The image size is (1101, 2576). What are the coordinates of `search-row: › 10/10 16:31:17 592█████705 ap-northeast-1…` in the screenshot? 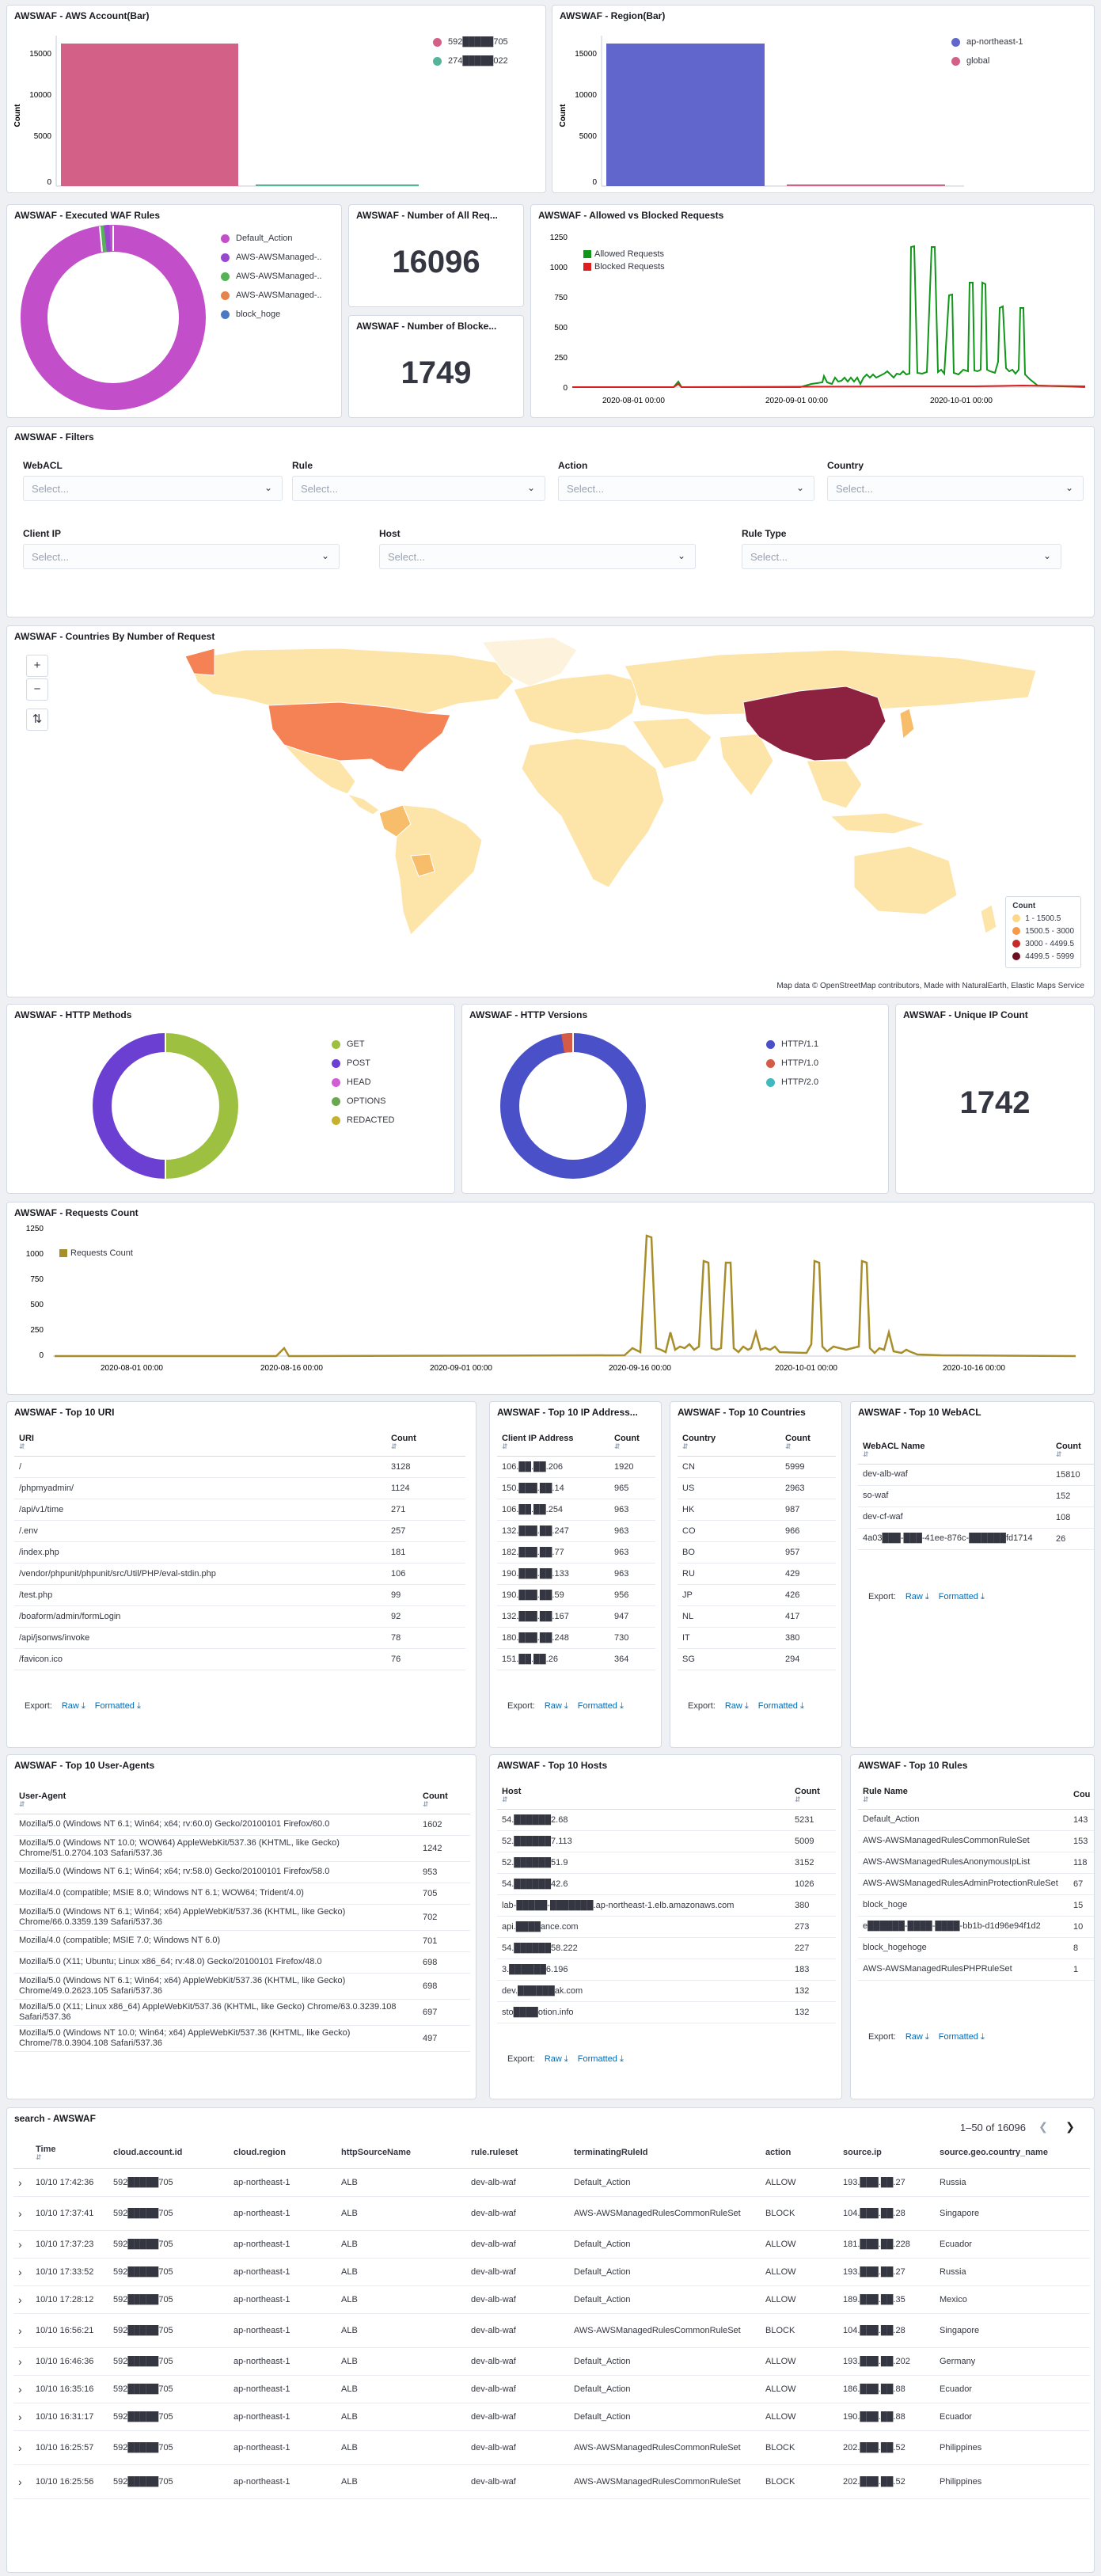 It's located at (551, 2417).